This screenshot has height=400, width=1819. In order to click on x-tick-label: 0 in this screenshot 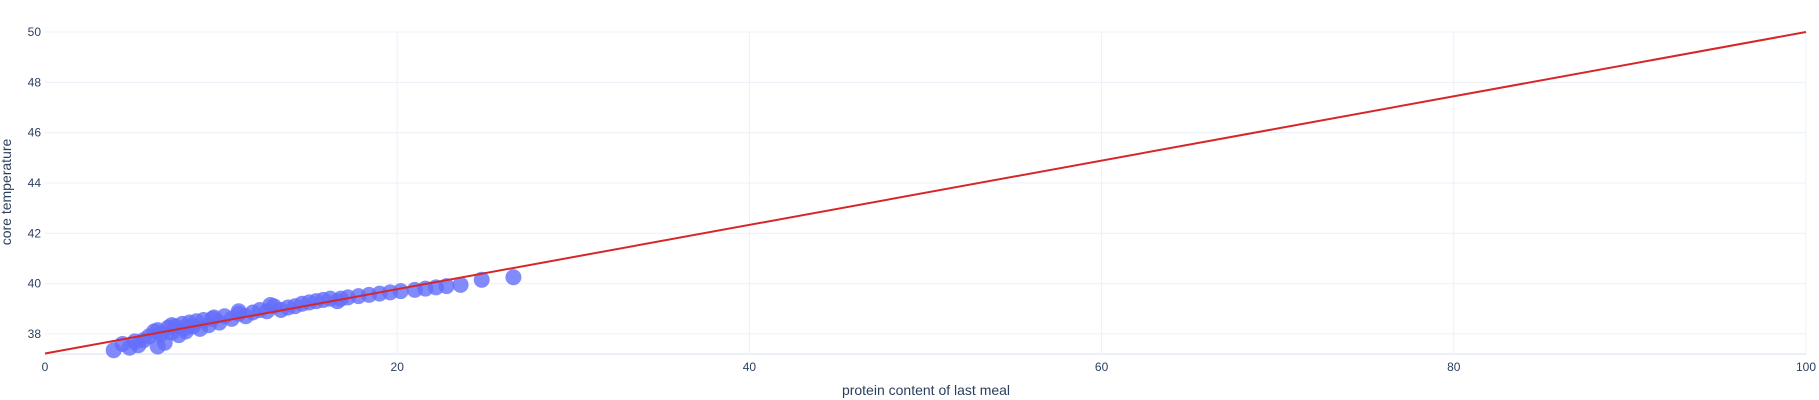, I will do `click(45, 367)`.